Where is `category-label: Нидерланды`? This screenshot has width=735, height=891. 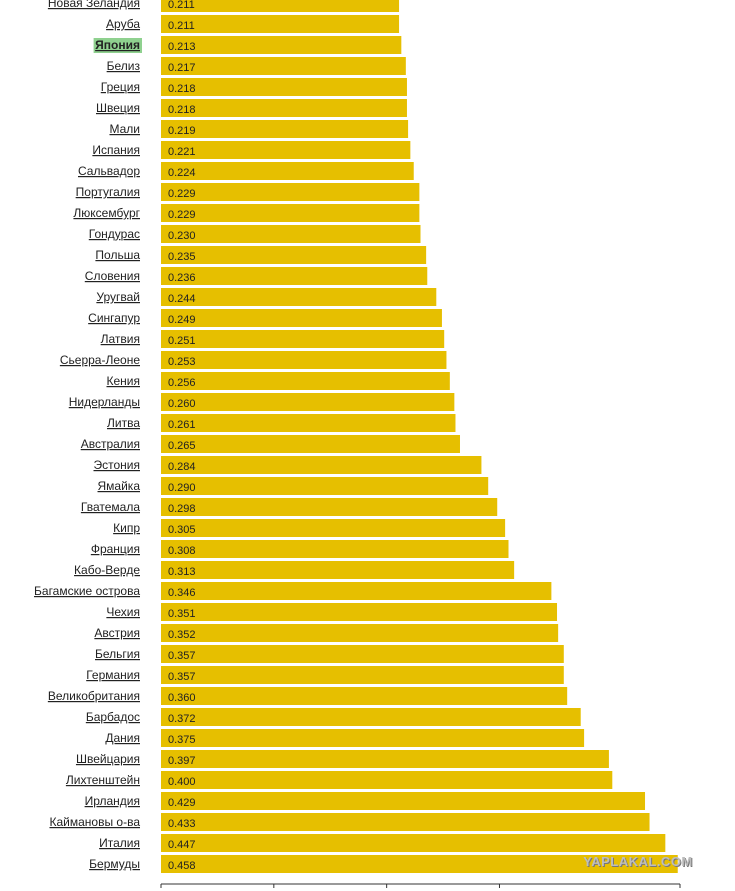 category-label: Нидерланды is located at coordinates (104, 402).